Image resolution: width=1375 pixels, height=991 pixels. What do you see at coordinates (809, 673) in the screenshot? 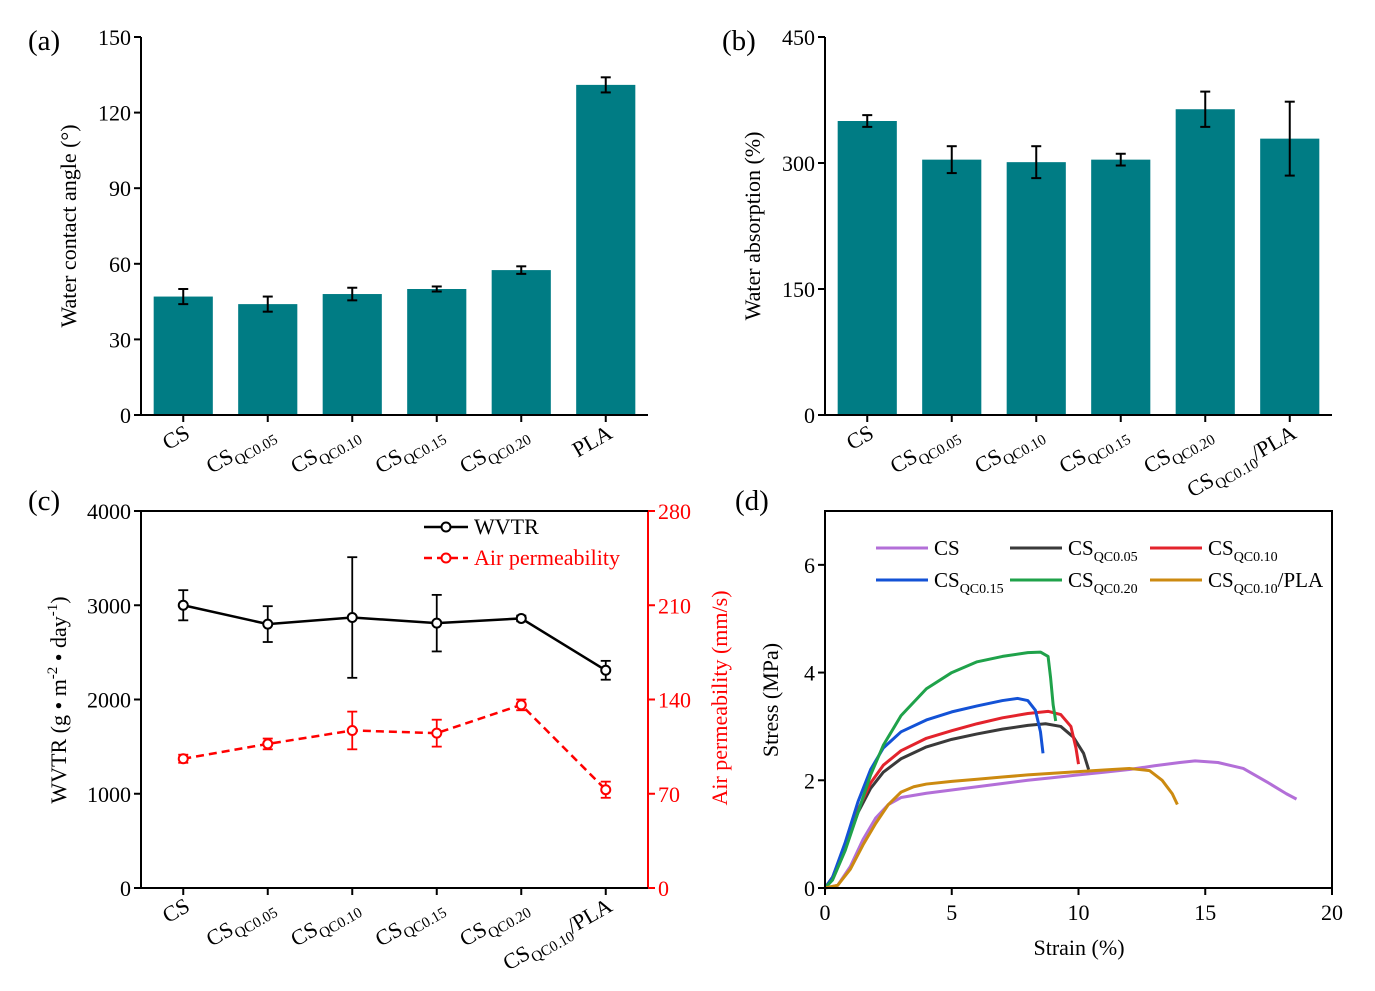
I see `d-y-tick-label: 4` at bounding box center [809, 673].